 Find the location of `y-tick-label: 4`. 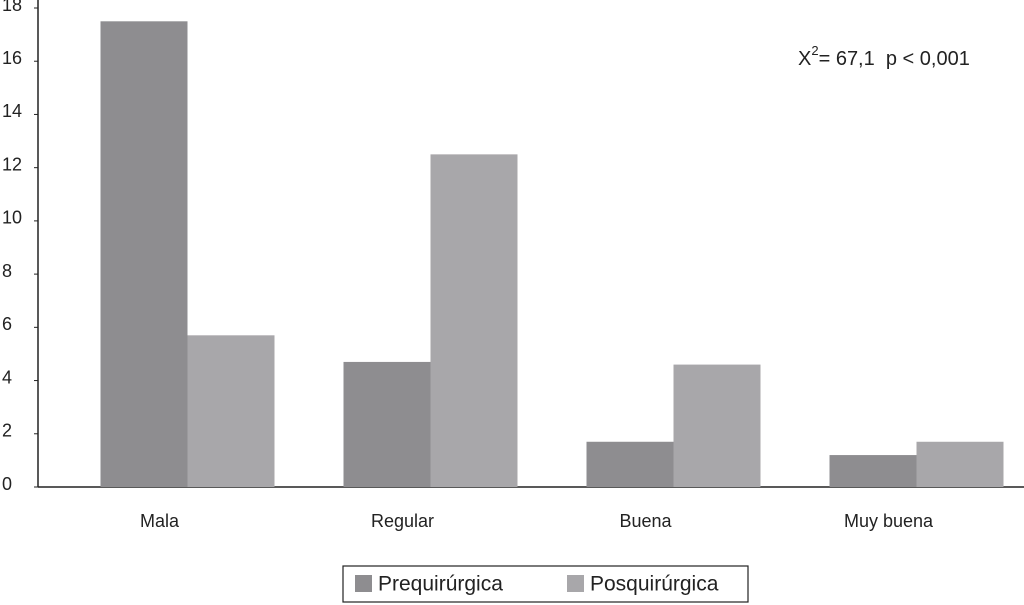

y-tick-label: 4 is located at coordinates (7, 377).